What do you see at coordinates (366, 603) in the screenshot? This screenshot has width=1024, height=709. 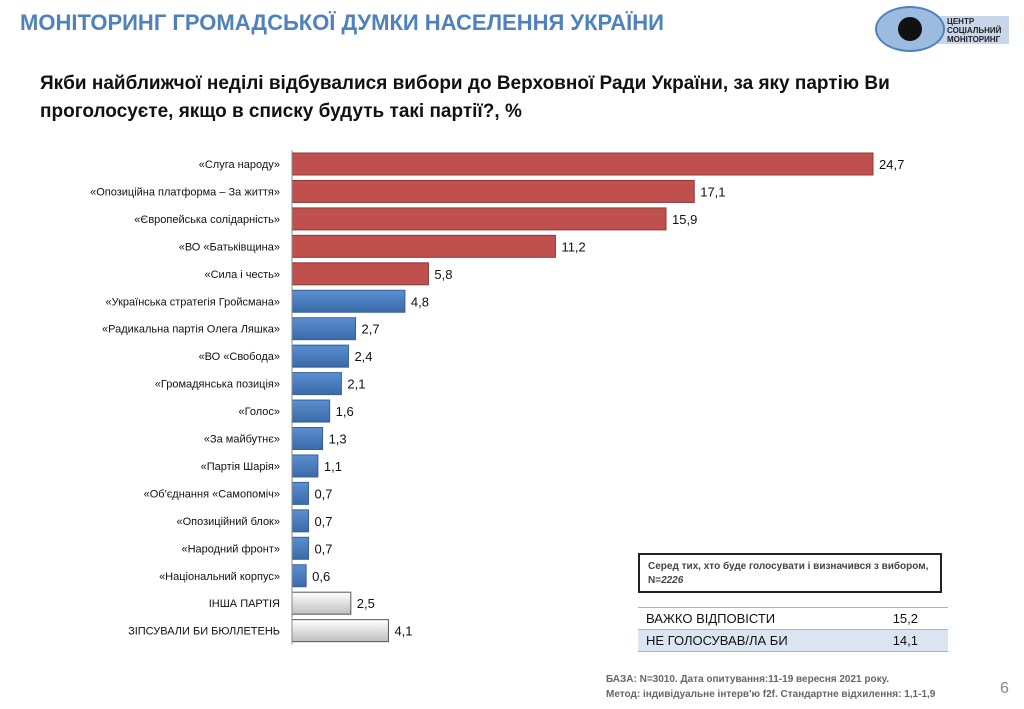 I see `value-label: 2,5` at bounding box center [366, 603].